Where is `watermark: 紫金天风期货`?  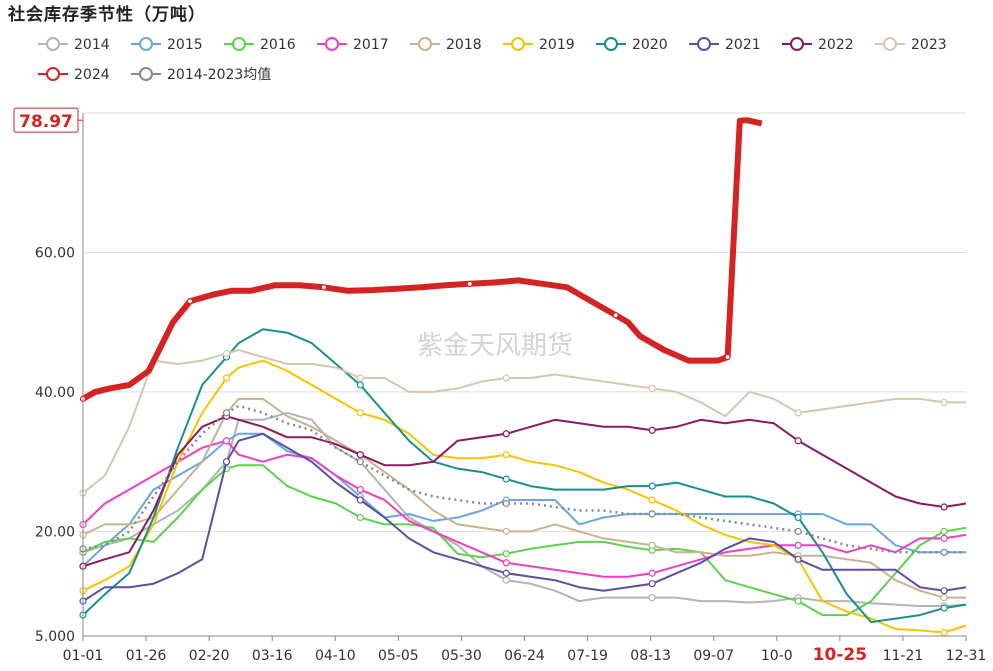
watermark: 紫金天风期货 is located at coordinates (495, 346).